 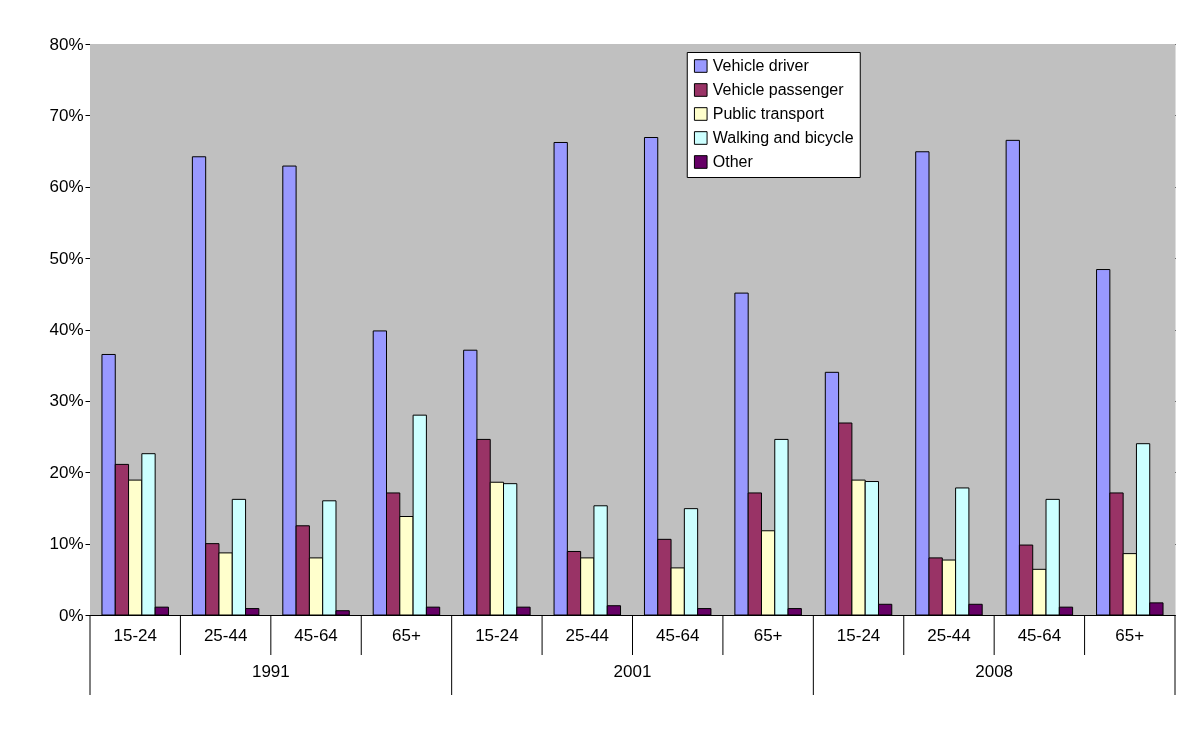 What do you see at coordinates (66, 115) in the screenshot?
I see `y-tick-label: 70%` at bounding box center [66, 115].